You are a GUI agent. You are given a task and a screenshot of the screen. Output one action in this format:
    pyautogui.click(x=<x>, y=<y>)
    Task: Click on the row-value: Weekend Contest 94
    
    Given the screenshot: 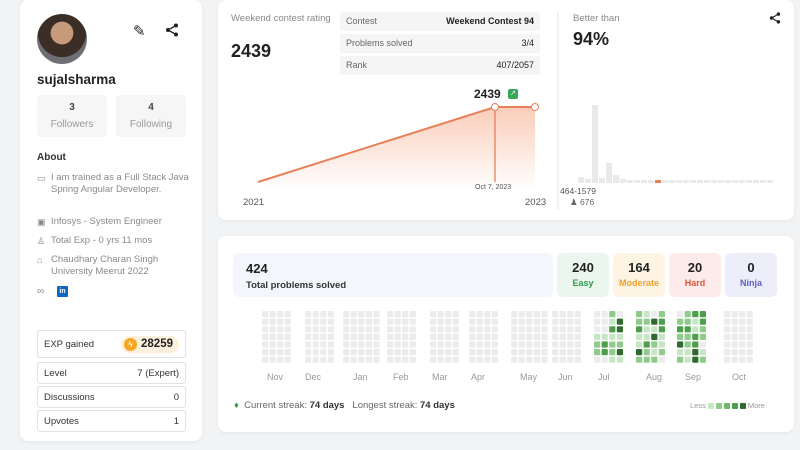 What is the action you would take?
    pyautogui.click(x=490, y=21)
    